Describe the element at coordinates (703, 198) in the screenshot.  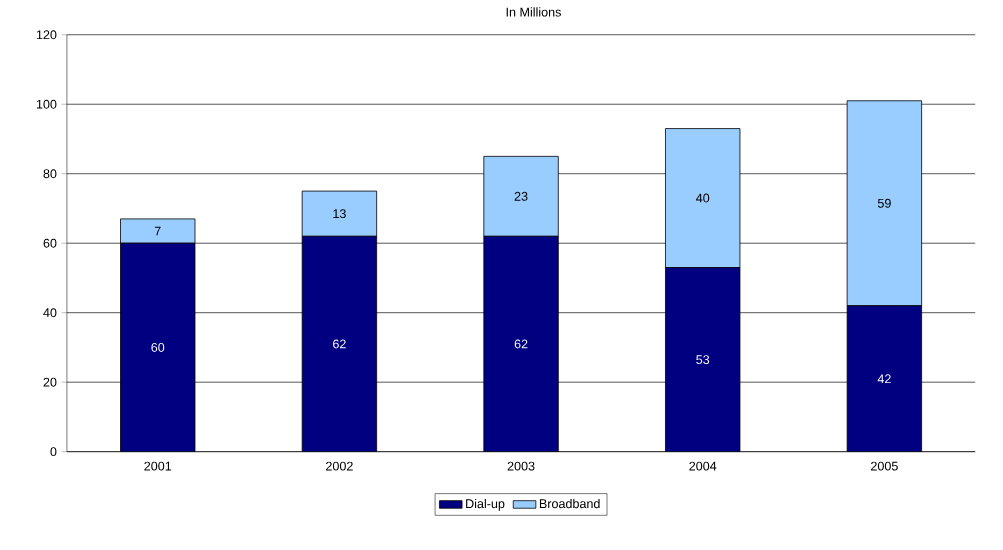
I see `data-label: 40` at that location.